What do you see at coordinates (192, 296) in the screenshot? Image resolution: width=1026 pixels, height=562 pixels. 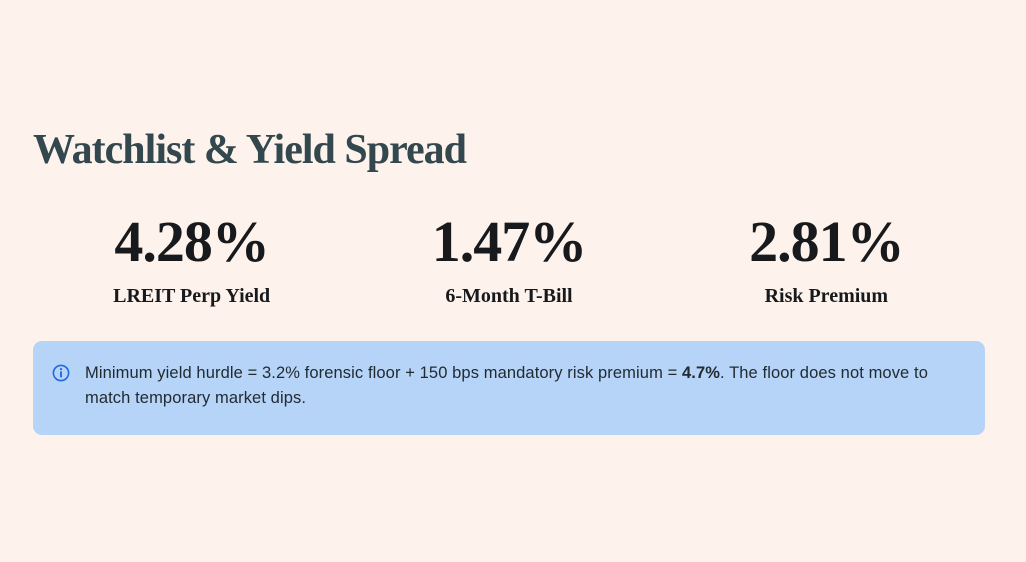 I see `stat-label: LREIT Perp Yield` at bounding box center [192, 296].